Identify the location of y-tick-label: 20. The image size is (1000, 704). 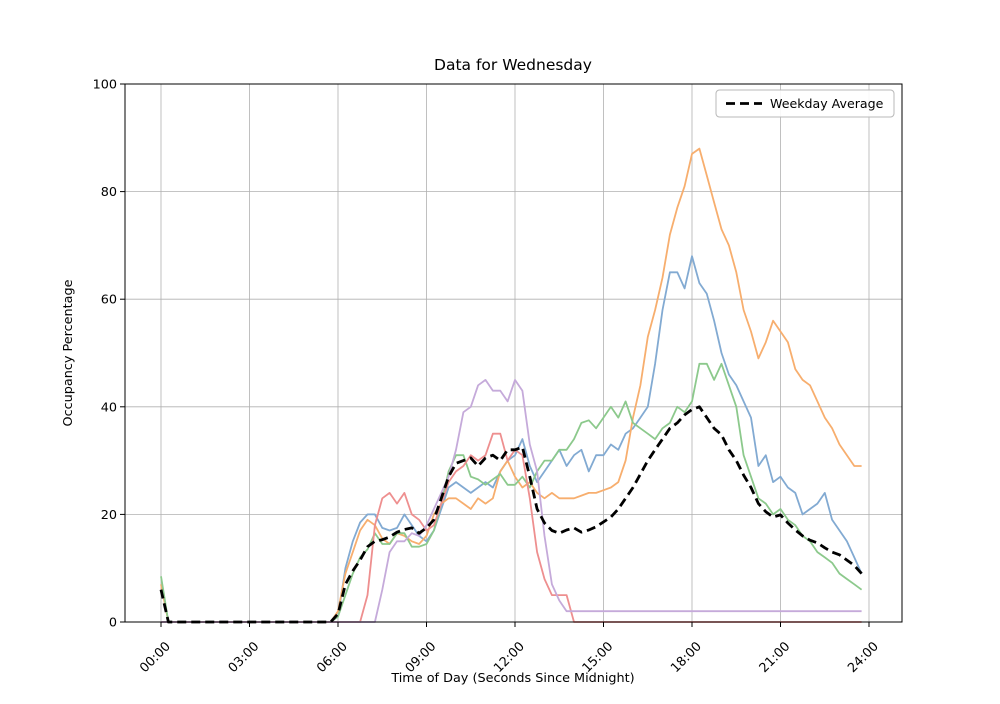
(109, 515).